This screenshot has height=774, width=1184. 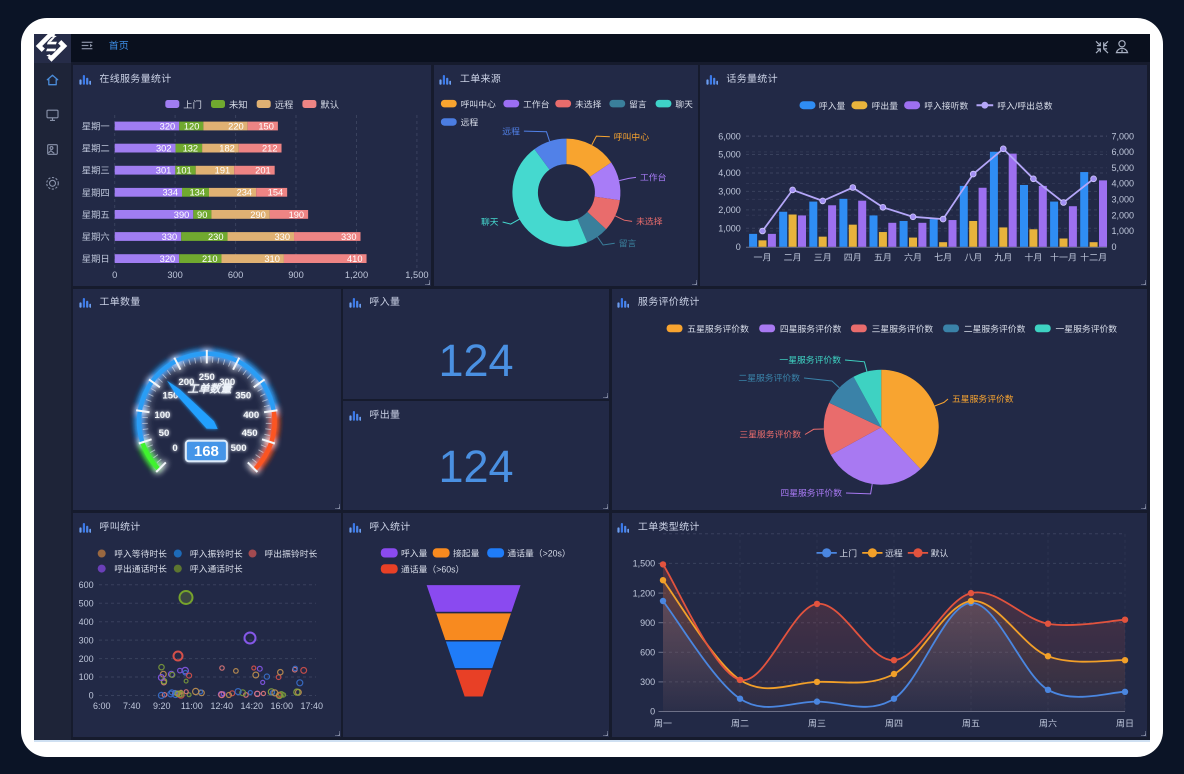 I want to click on svg-text: 90, so click(x=202, y=215).